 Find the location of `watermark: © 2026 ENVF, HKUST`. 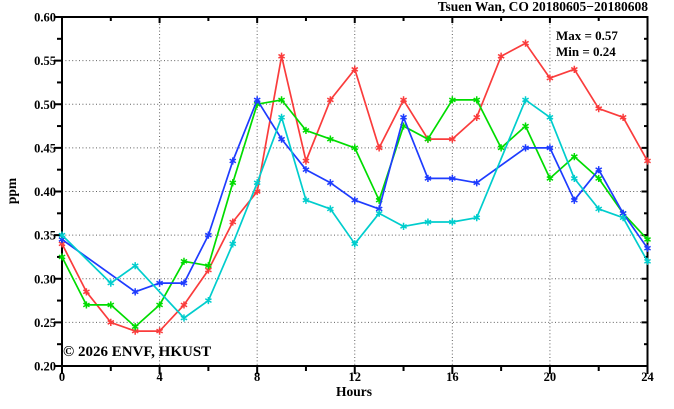

watermark: © 2026 ENVF, HKUST is located at coordinates (137, 352).